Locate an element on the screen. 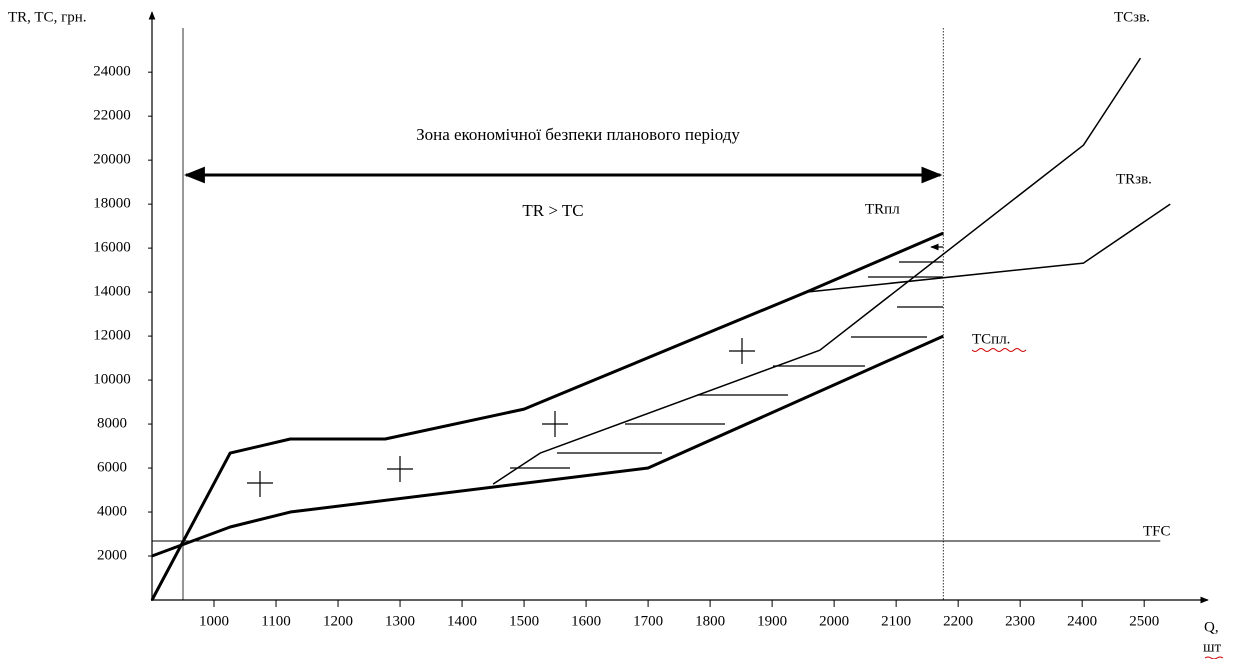 The height and width of the screenshot is (659, 1236). x-tick-label: 2200 is located at coordinates (958, 621).